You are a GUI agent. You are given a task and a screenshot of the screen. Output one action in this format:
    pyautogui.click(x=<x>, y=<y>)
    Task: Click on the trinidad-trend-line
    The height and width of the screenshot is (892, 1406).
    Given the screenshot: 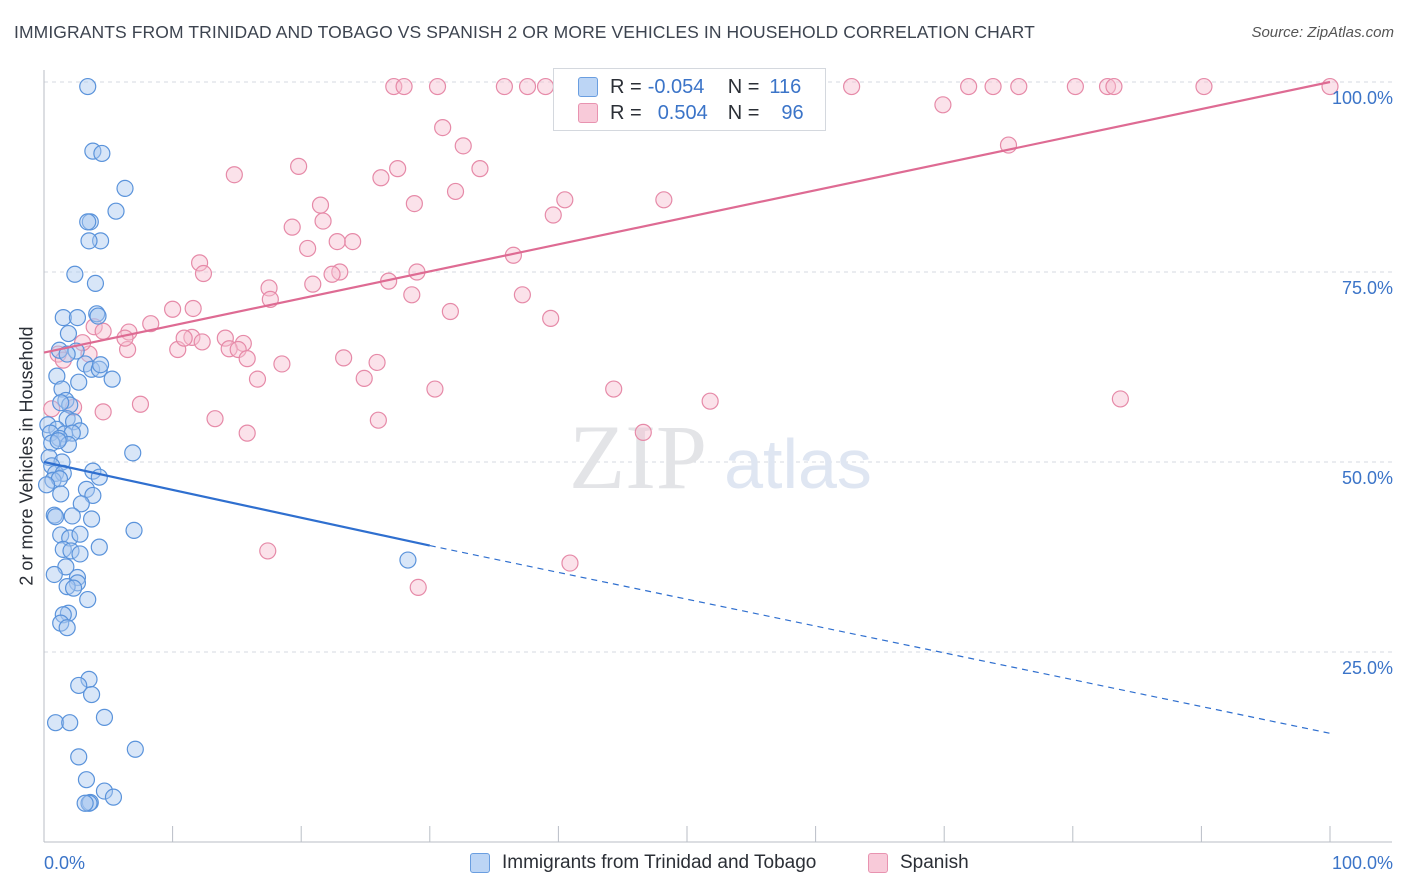 What is the action you would take?
    pyautogui.click(x=237, y=503)
    